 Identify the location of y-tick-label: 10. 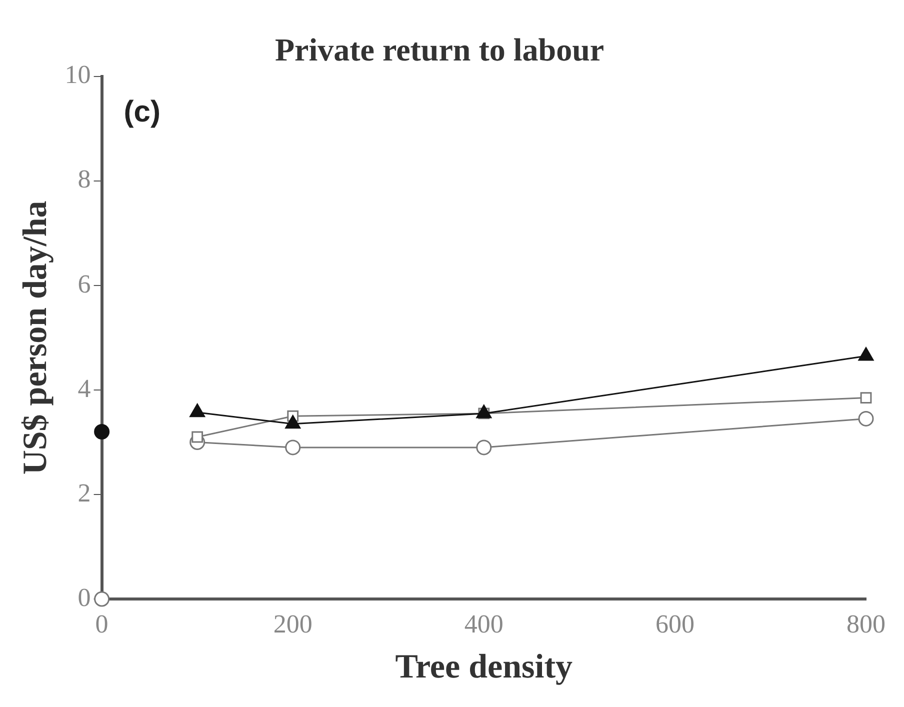
(77, 75).